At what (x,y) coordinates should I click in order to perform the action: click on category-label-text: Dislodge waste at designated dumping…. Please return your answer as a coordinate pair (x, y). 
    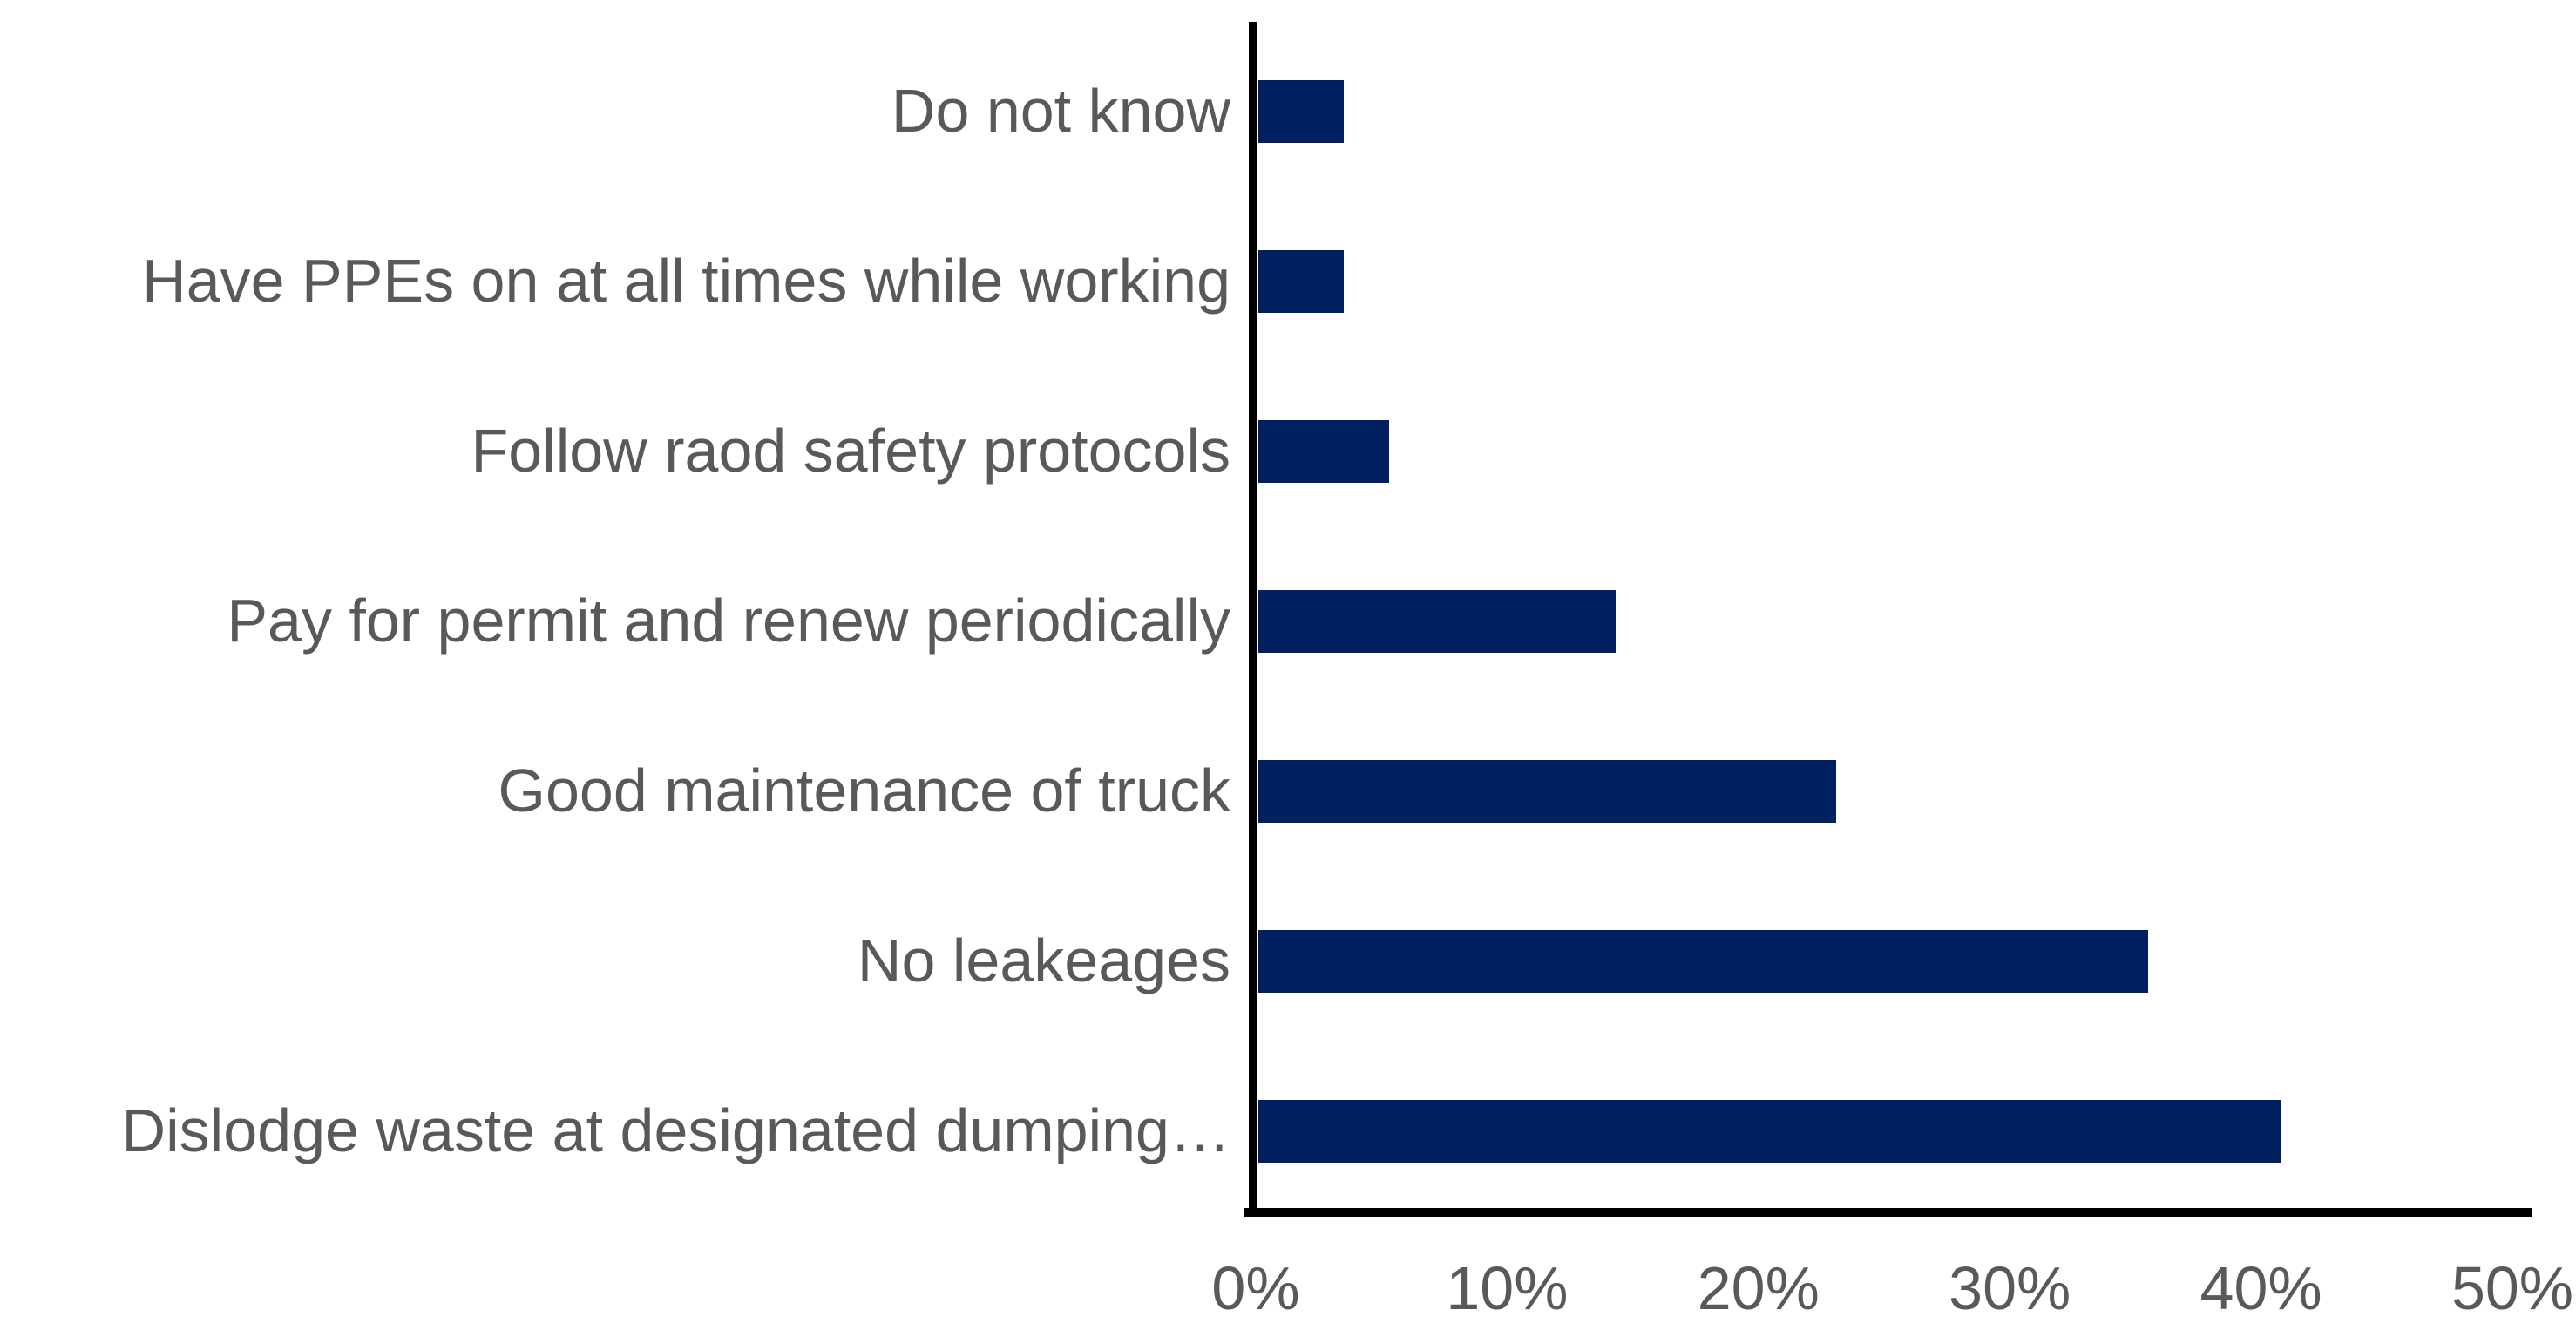
    Looking at the image, I should click on (676, 1130).